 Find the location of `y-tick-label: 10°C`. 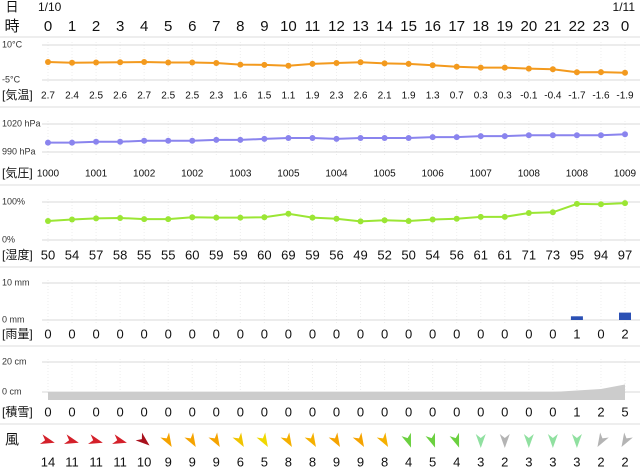

y-tick-label: 10°C is located at coordinates (12, 44).